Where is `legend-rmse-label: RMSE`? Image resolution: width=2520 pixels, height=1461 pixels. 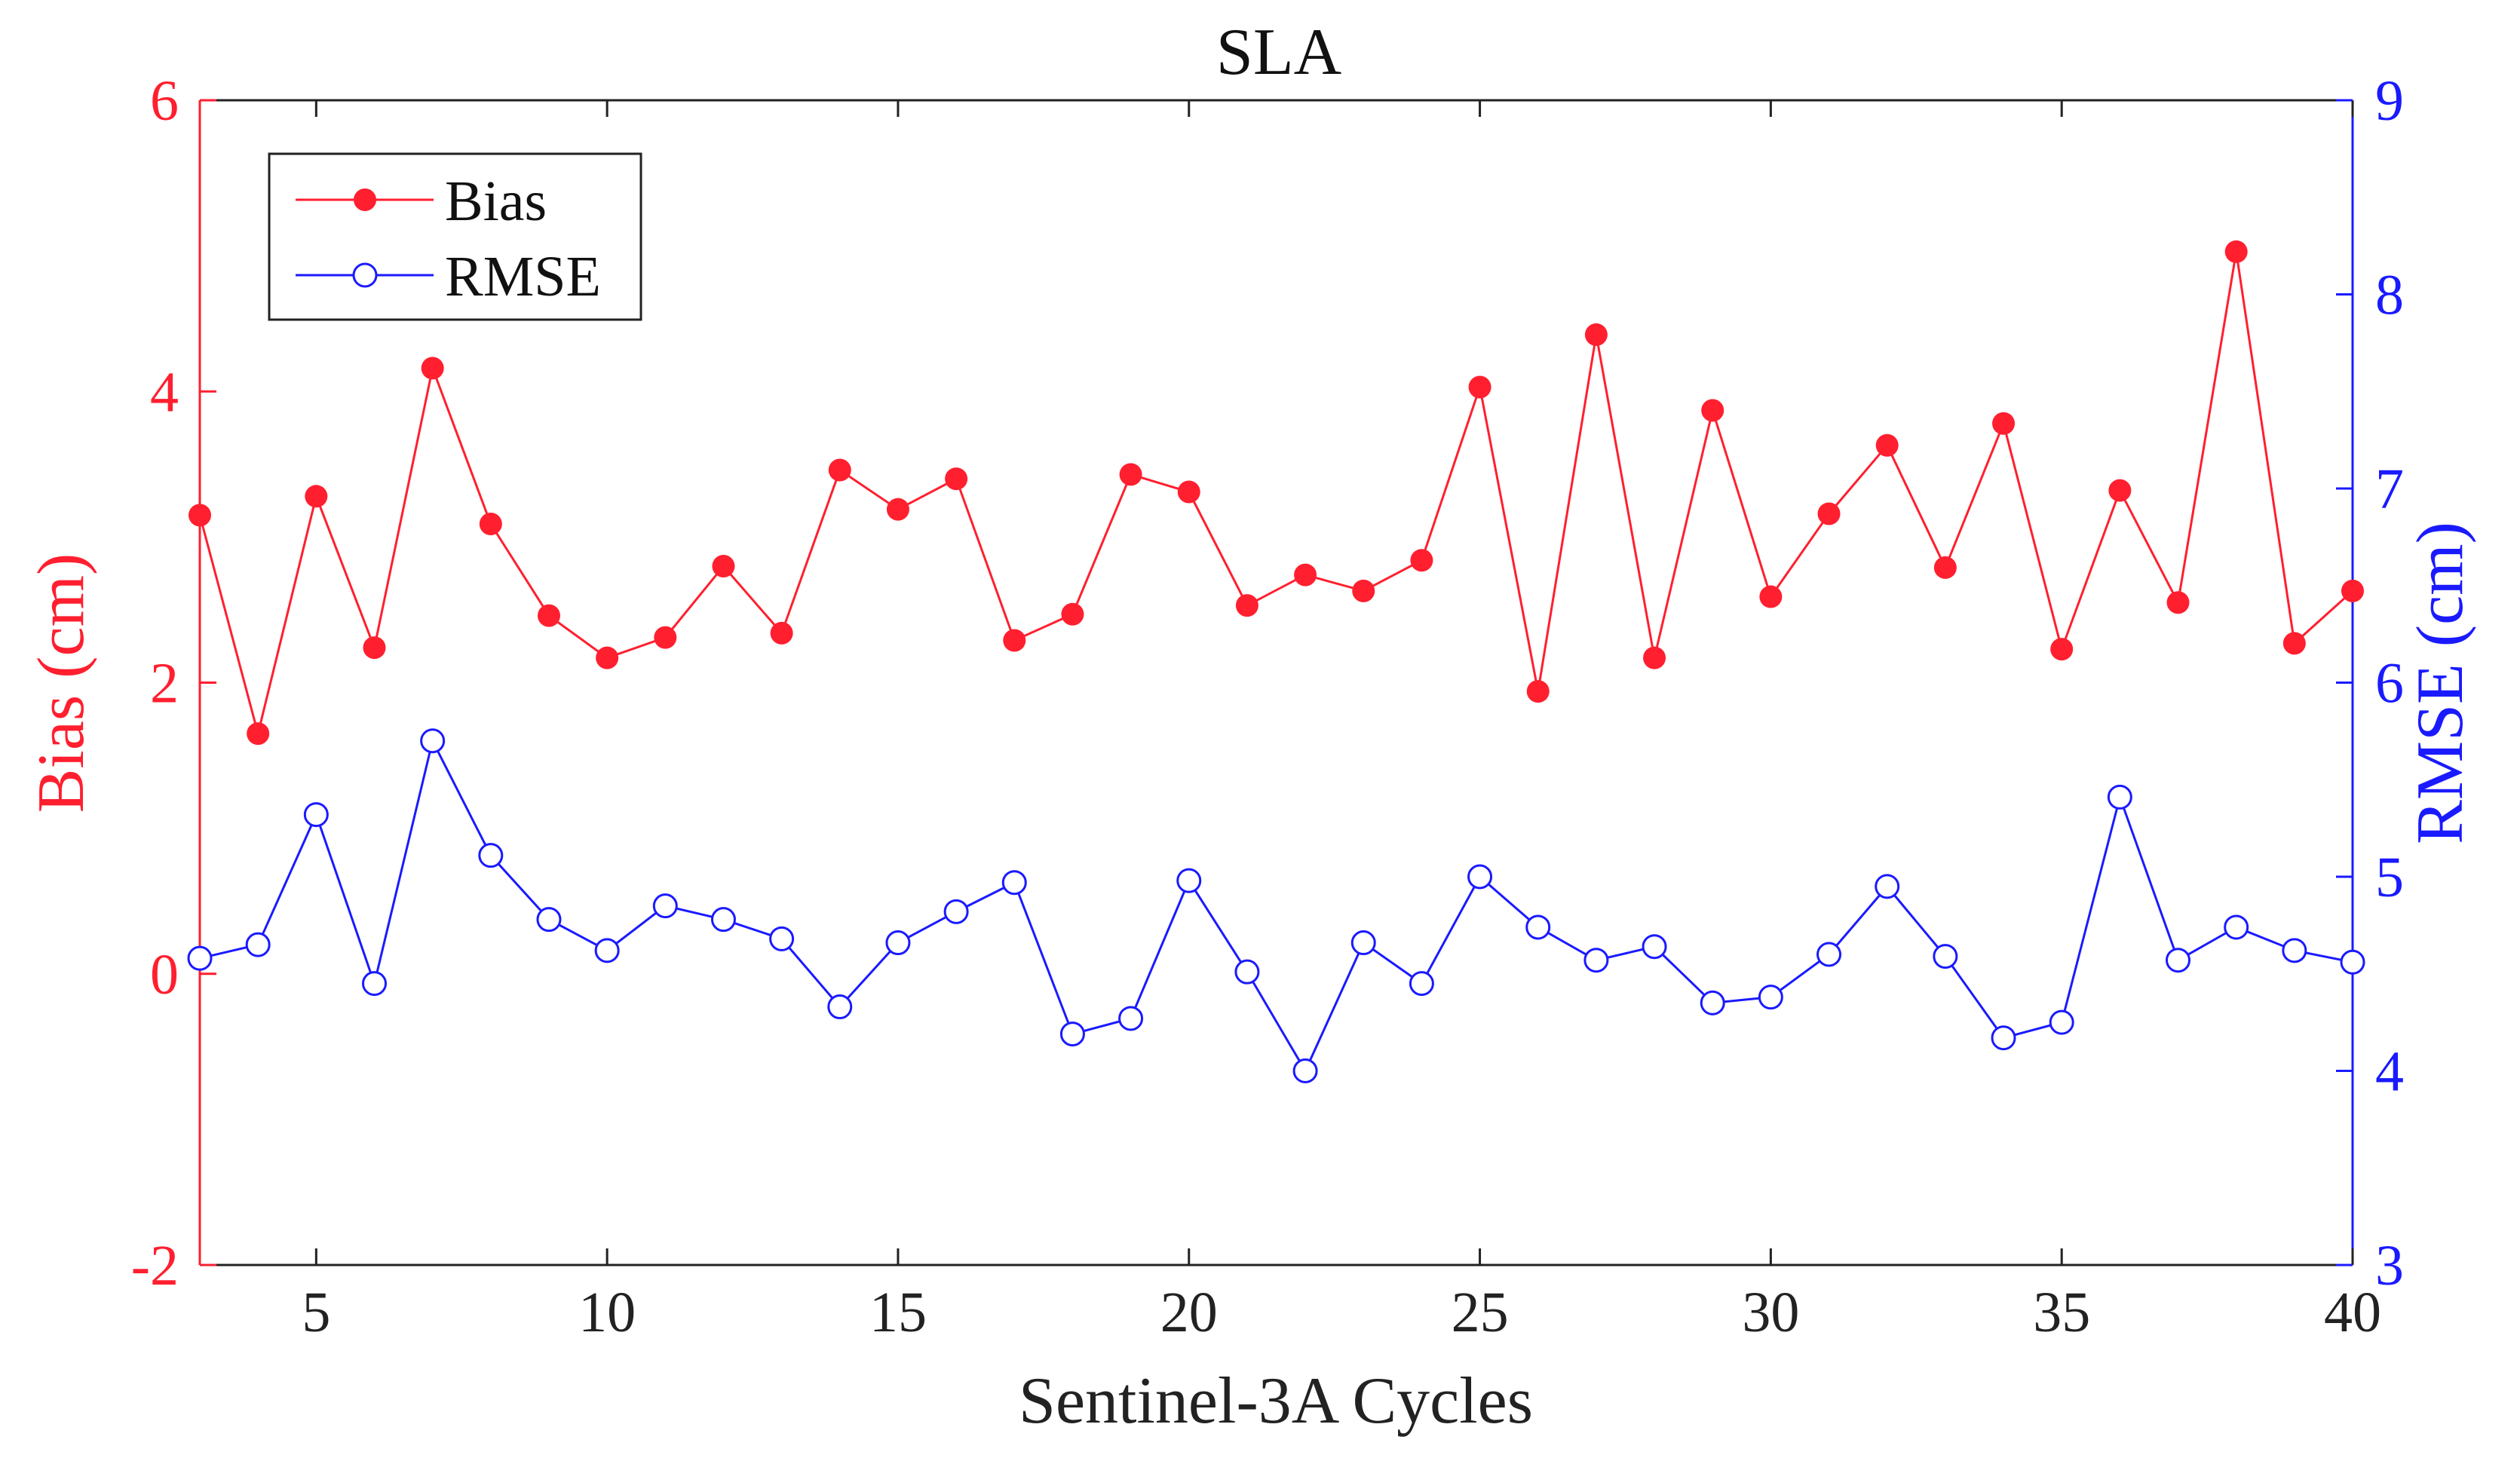
legend-rmse-label: RMSE is located at coordinates (523, 276).